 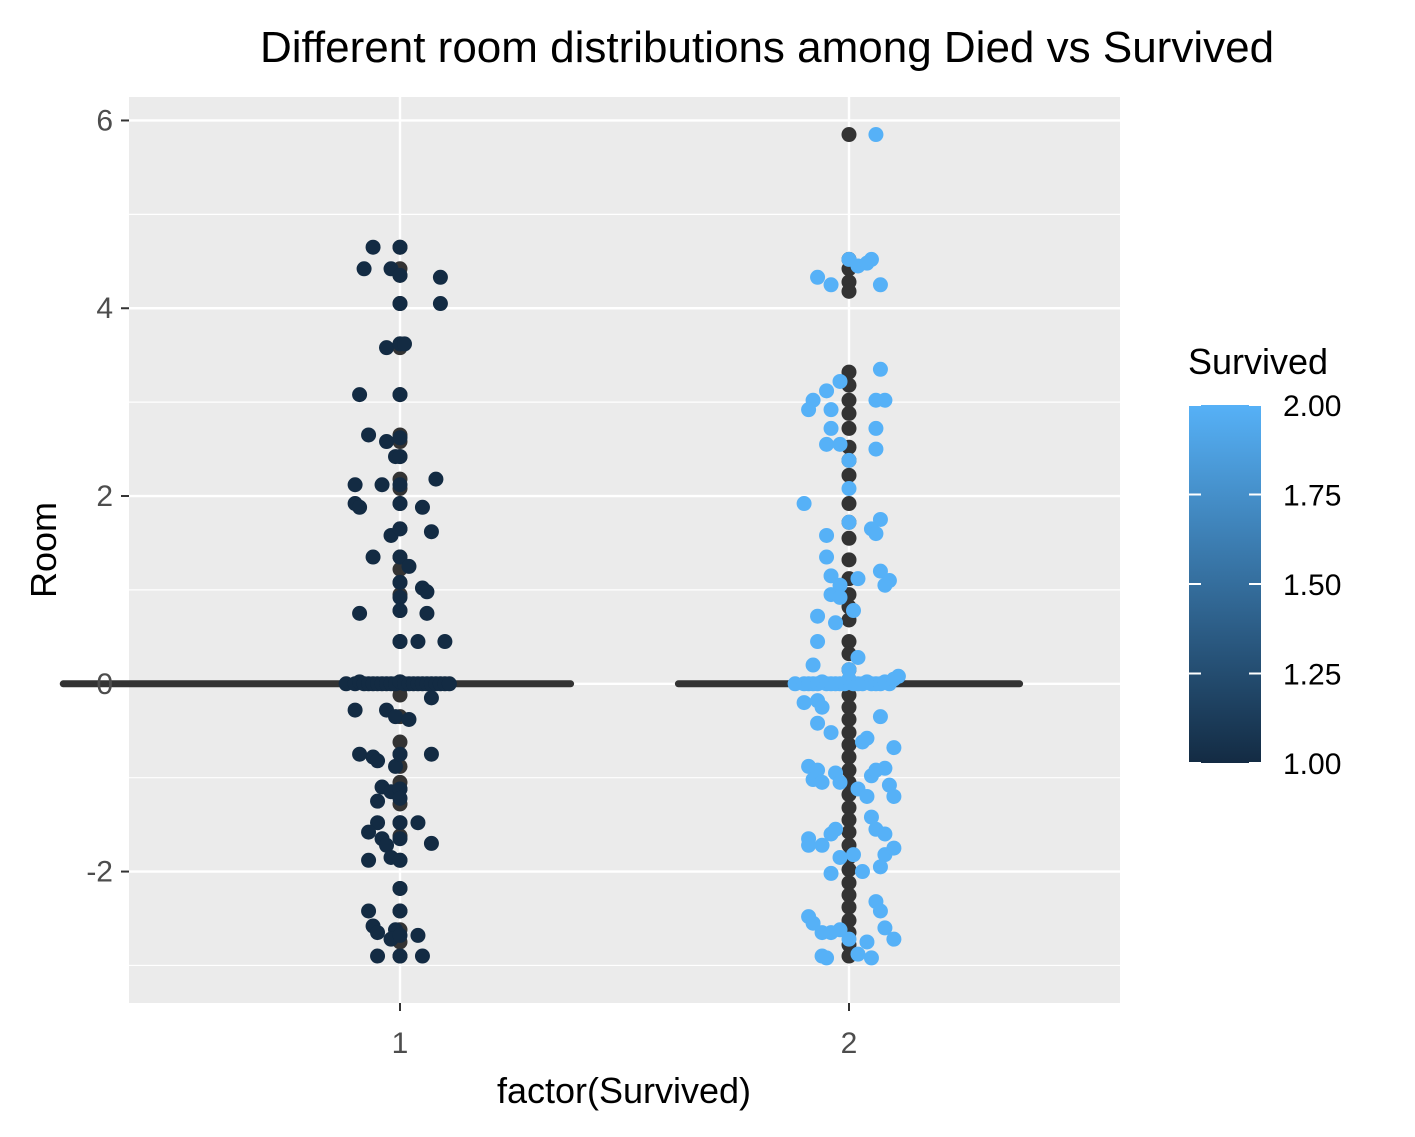 I want to click on y-axis-title: Room, so click(x=43, y=550).